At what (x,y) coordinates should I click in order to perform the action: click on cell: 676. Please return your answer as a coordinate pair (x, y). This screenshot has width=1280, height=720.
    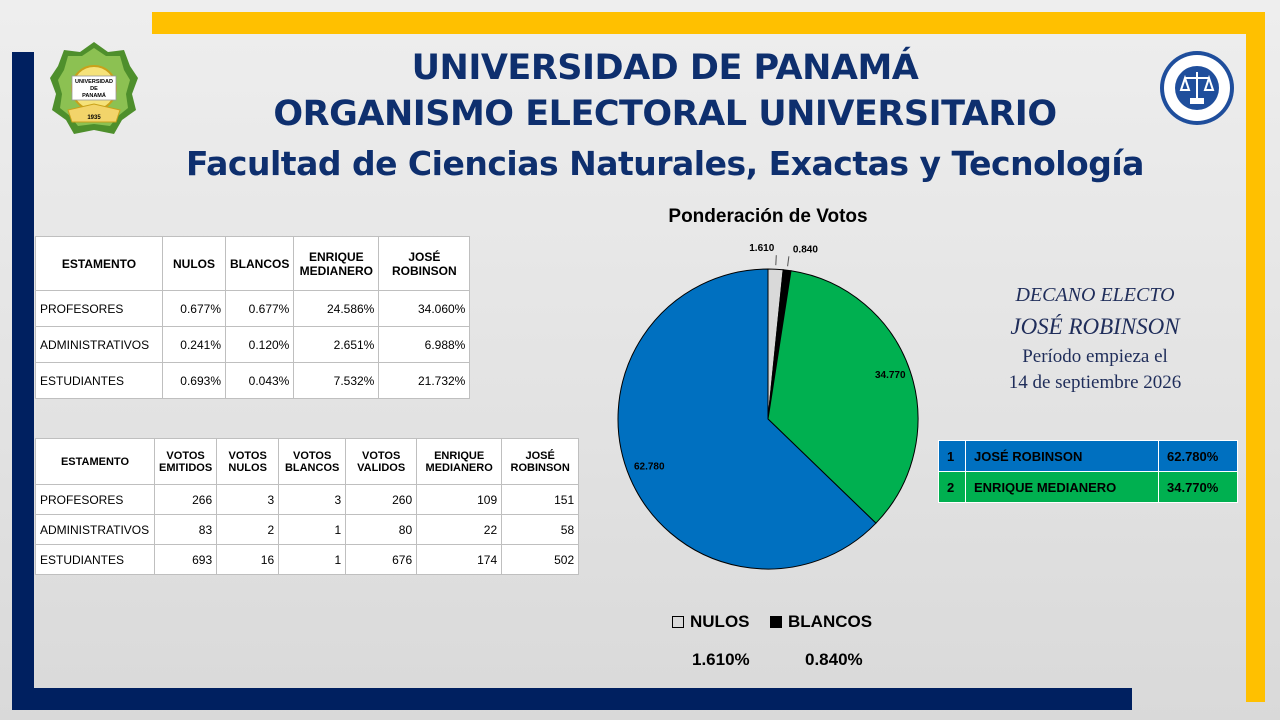
    Looking at the image, I should click on (381, 559).